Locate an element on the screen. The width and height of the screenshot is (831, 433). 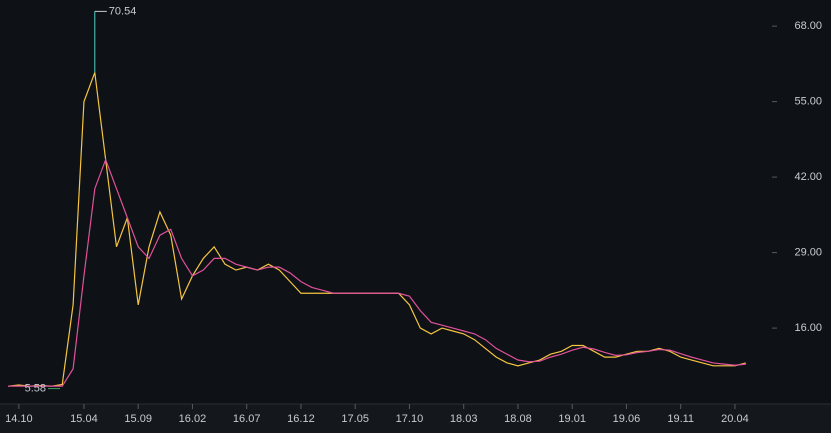
x-tick-label: 16.07 is located at coordinates (247, 419).